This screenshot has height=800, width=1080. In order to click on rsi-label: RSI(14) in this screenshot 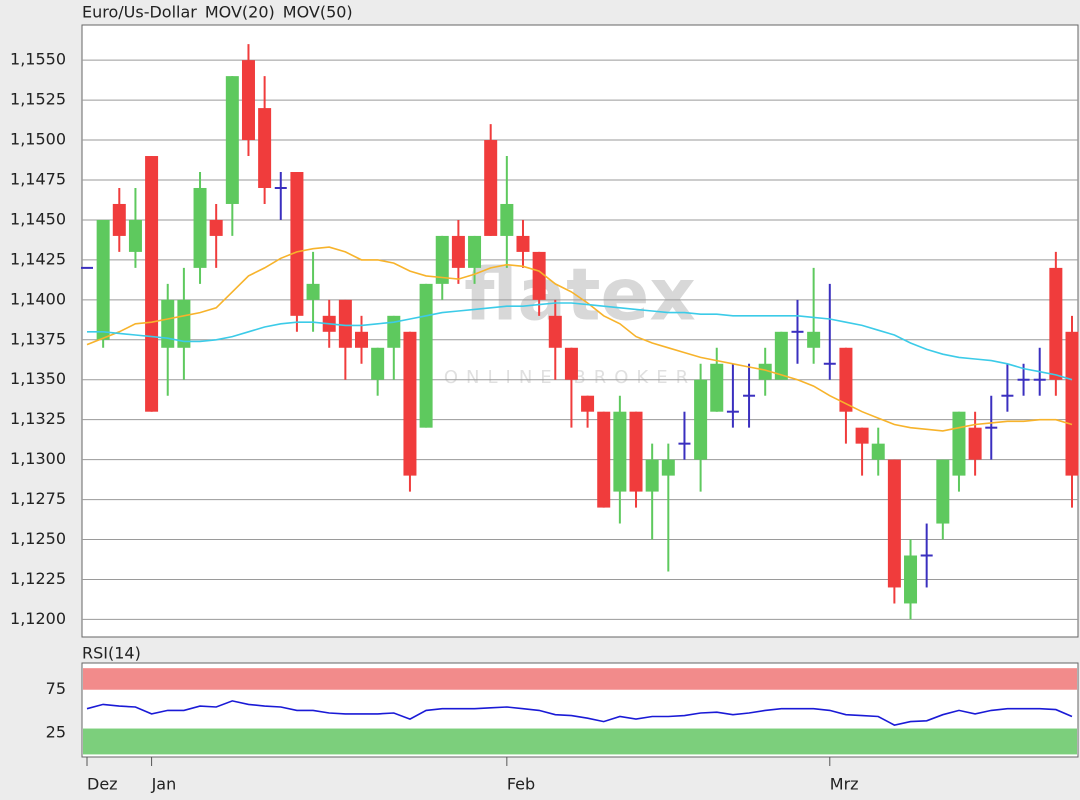, I will do `click(111, 653)`.